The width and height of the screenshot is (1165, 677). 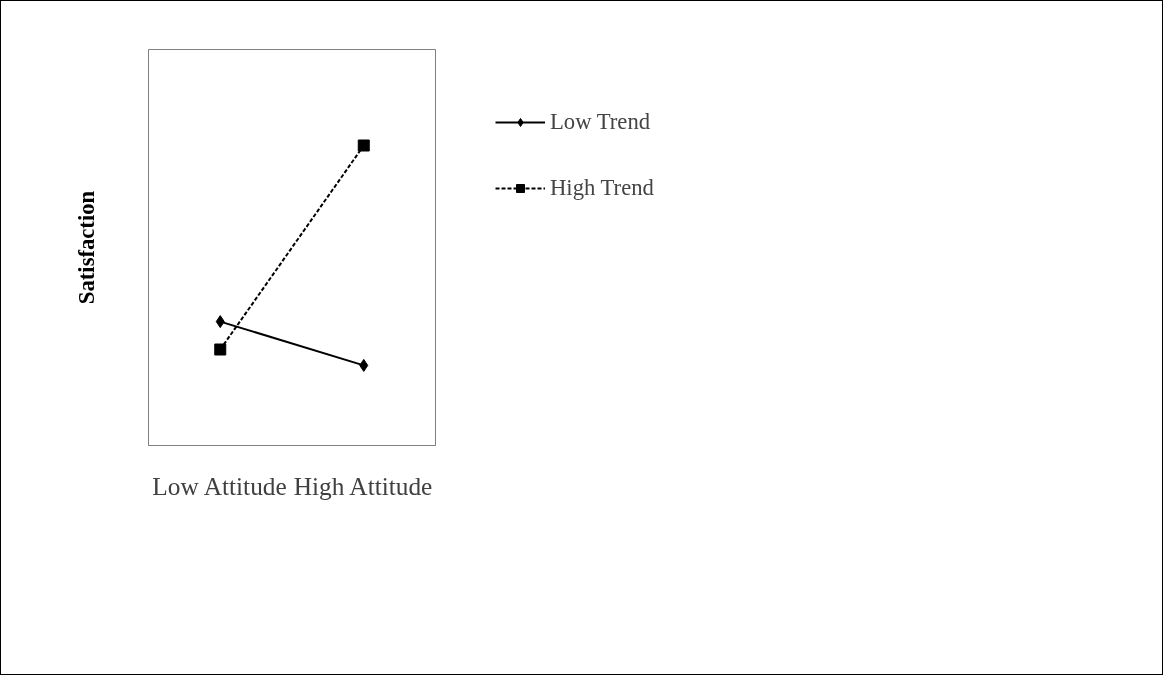 I want to click on x-tick-label: High Attitude, so click(x=363, y=485).